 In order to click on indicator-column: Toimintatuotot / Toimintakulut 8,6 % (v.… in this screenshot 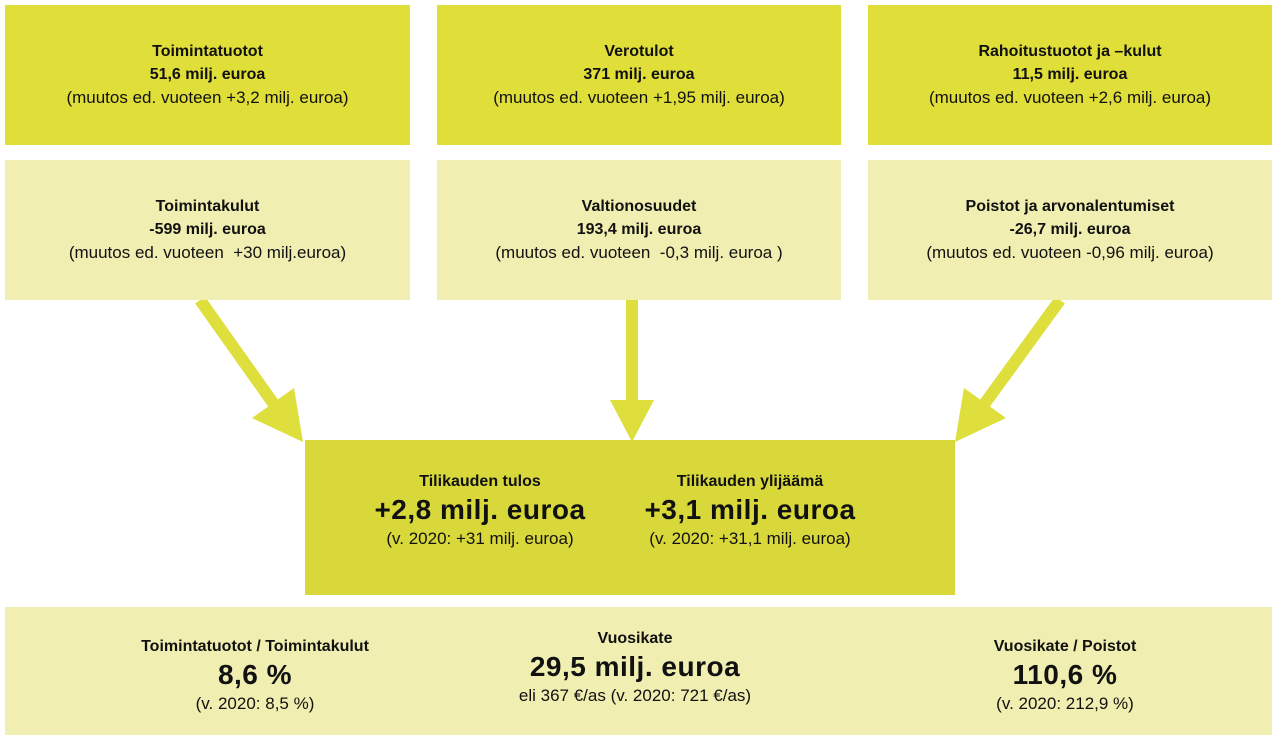, I will do `click(255, 675)`.